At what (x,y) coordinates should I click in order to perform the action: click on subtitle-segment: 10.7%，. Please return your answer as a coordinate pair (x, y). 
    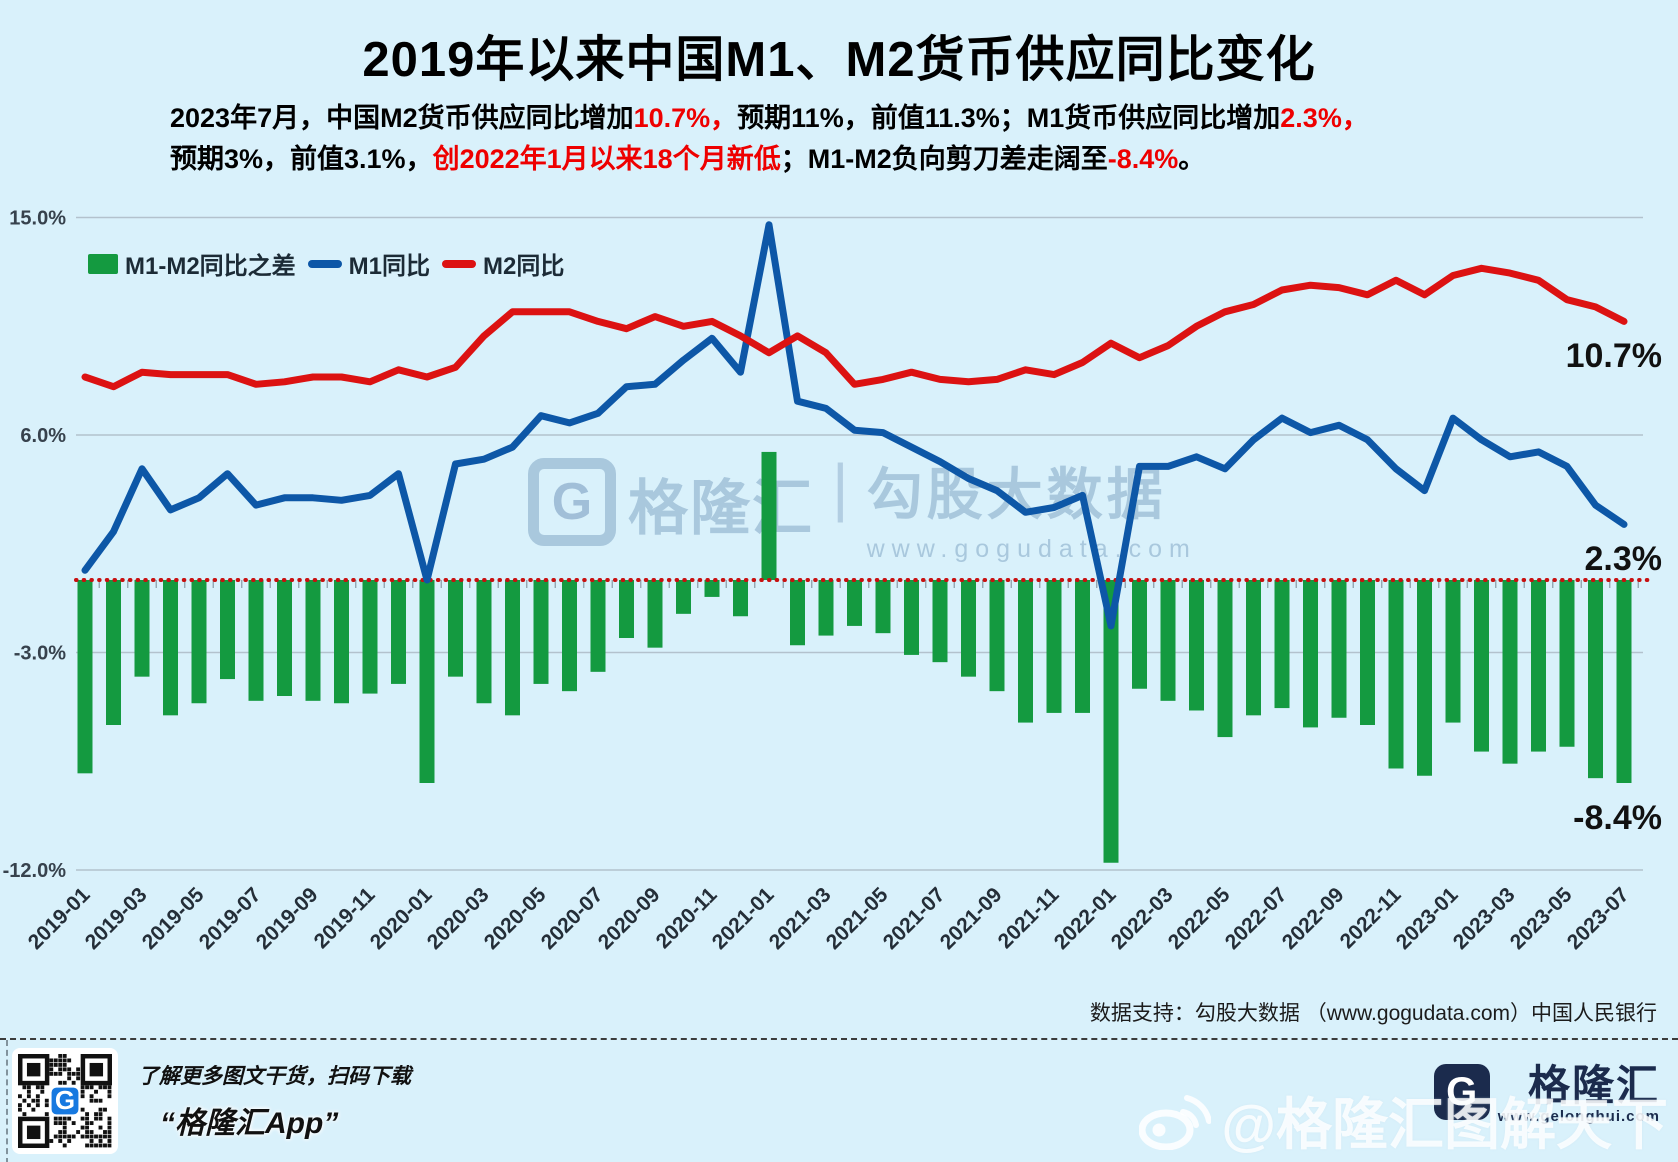
    Looking at the image, I should click on (685, 118).